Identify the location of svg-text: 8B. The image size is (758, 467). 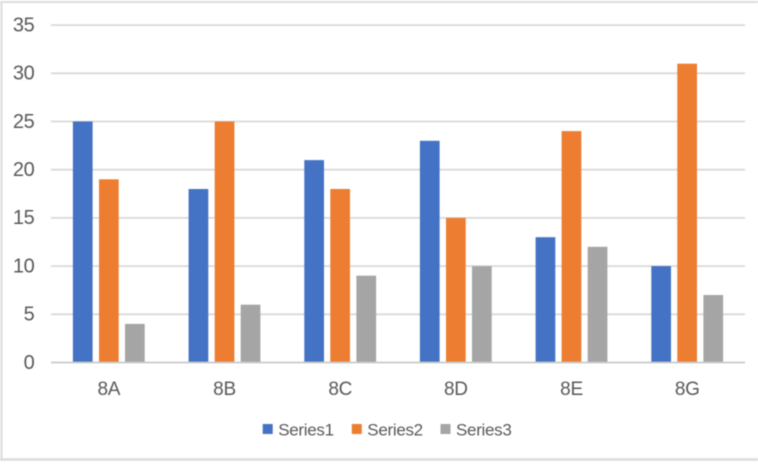
(224, 389).